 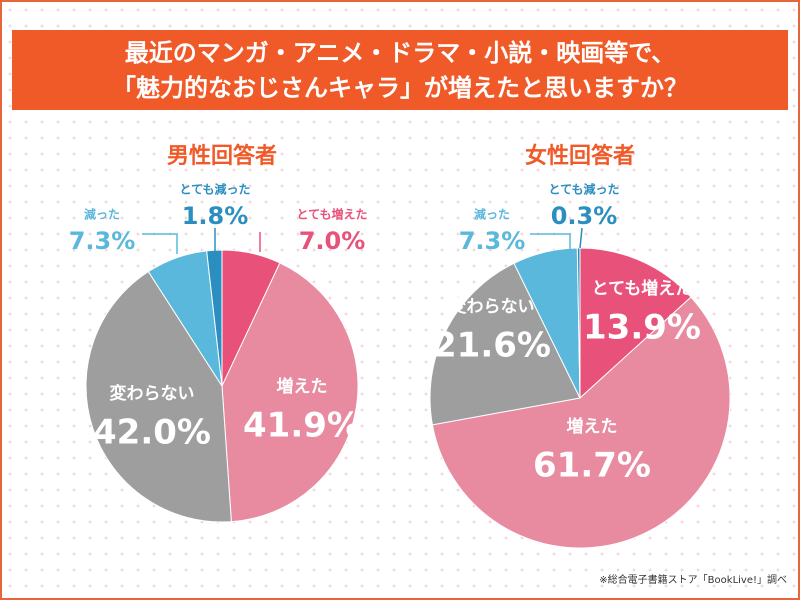 What do you see at coordinates (642, 328) in the screenshot?
I see `slice-value: 13.9%` at bounding box center [642, 328].